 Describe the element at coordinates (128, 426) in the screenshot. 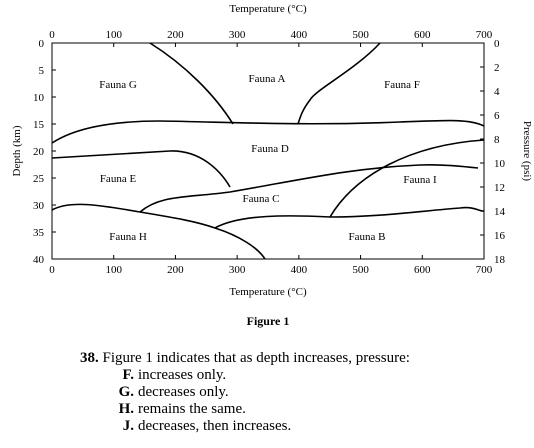

I see `option-letter: J.` at that location.